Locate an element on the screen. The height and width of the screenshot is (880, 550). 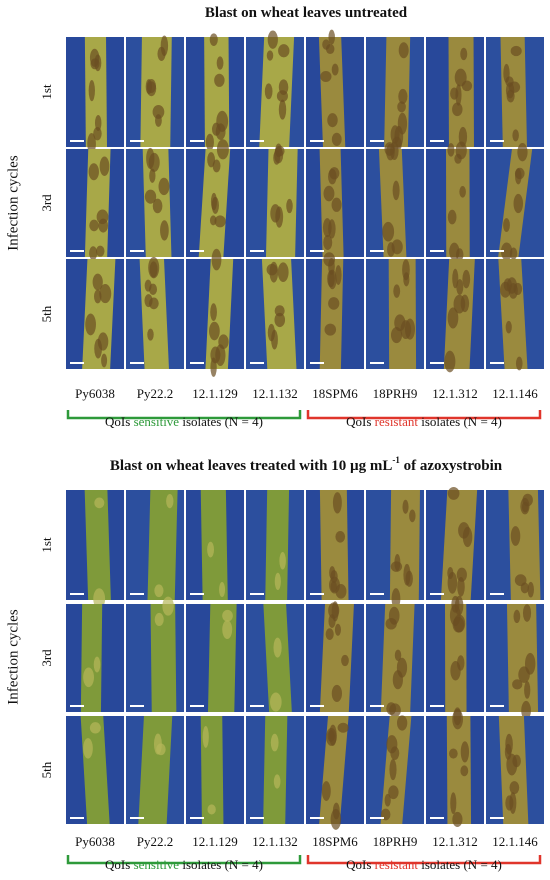
column-label: Py22.2 is located at coordinates (155, 393).